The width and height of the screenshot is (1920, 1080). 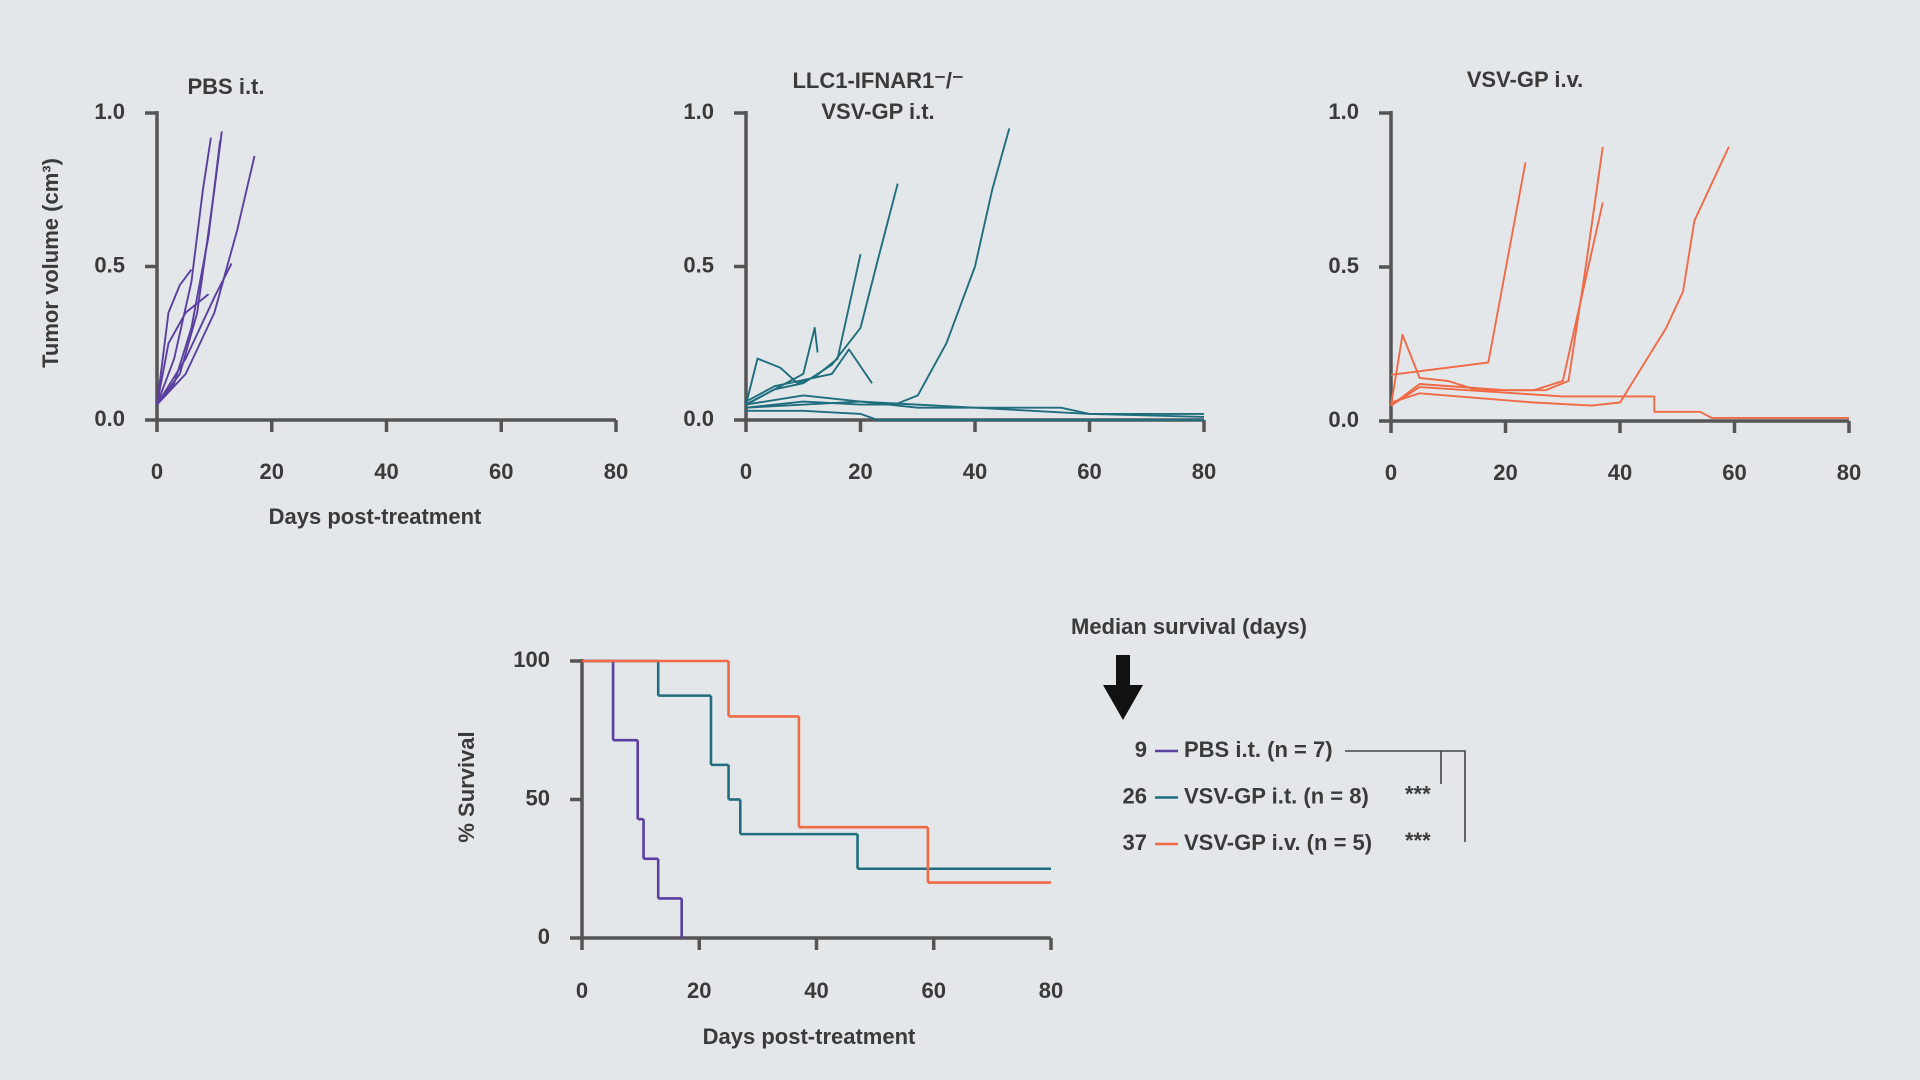 I want to click on significance-bracket, so click(x=1405, y=796).